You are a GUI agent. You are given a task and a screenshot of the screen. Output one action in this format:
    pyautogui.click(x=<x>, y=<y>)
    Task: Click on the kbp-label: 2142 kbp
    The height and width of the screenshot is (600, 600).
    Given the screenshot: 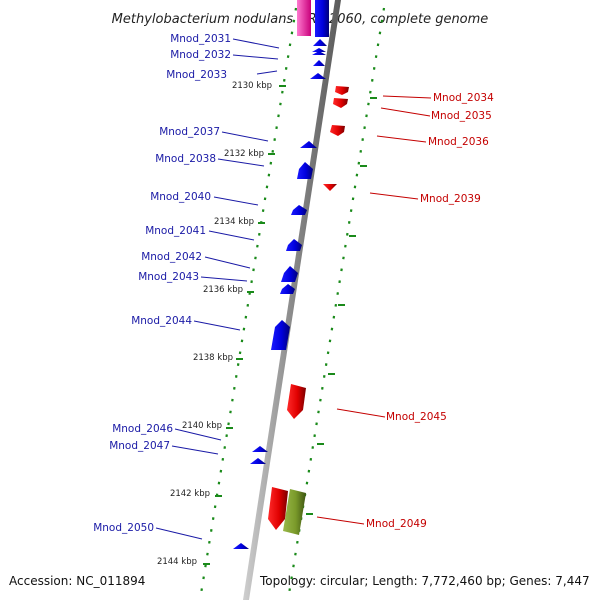 What is the action you would take?
    pyautogui.click(x=190, y=494)
    